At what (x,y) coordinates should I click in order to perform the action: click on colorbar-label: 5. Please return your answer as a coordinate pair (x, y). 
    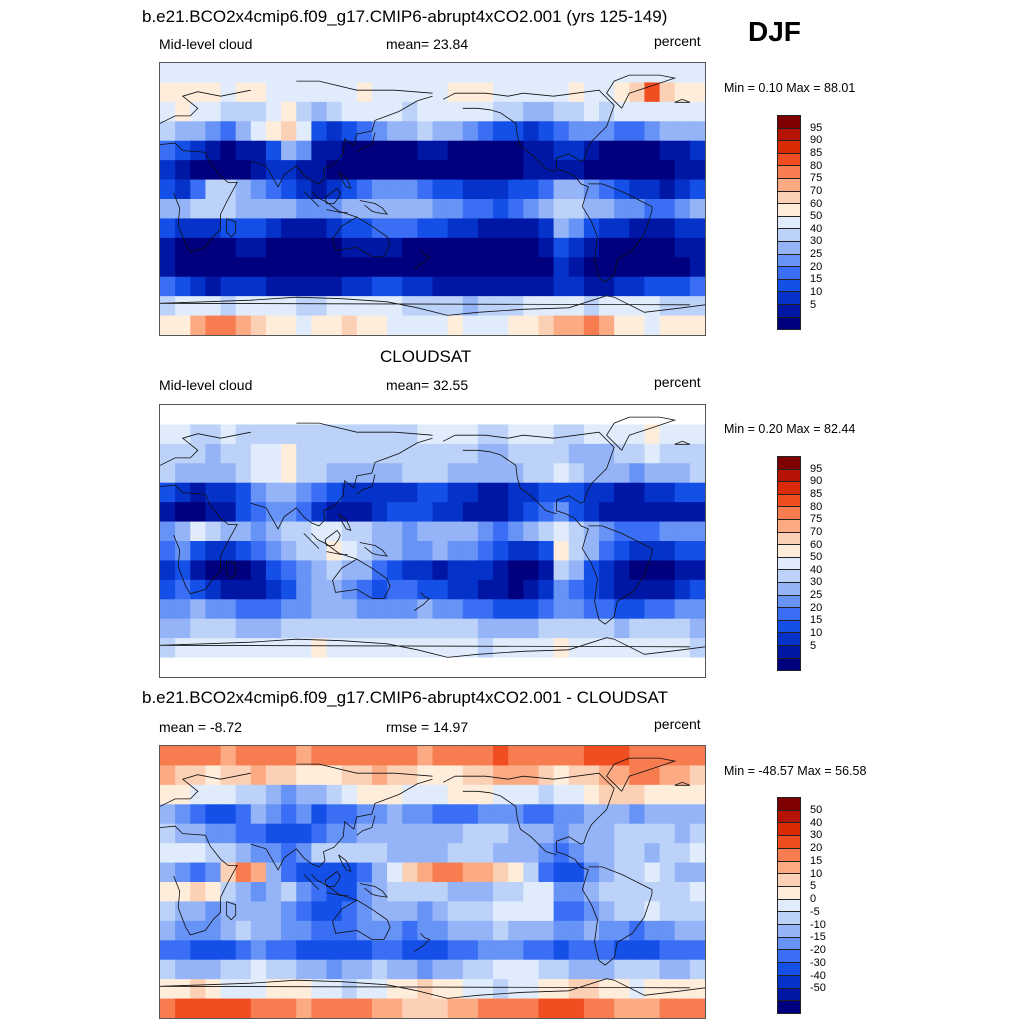
    Looking at the image, I should click on (813, 886).